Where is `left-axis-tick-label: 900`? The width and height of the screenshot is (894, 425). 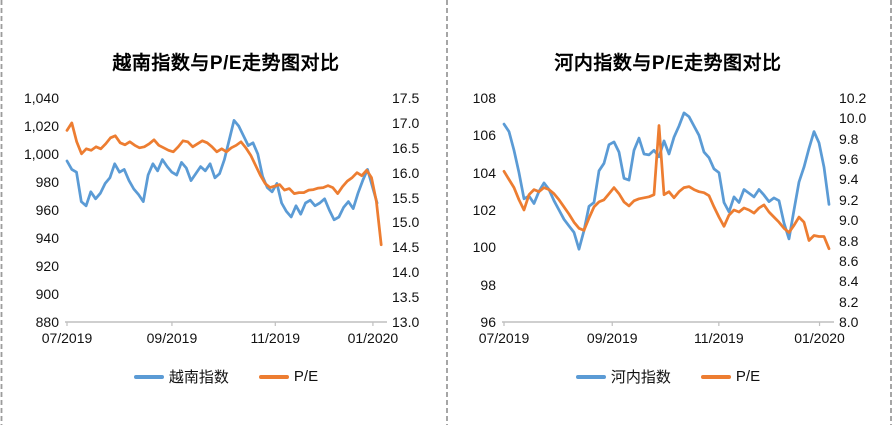
left-axis-tick-label: 900 is located at coordinates (47, 294).